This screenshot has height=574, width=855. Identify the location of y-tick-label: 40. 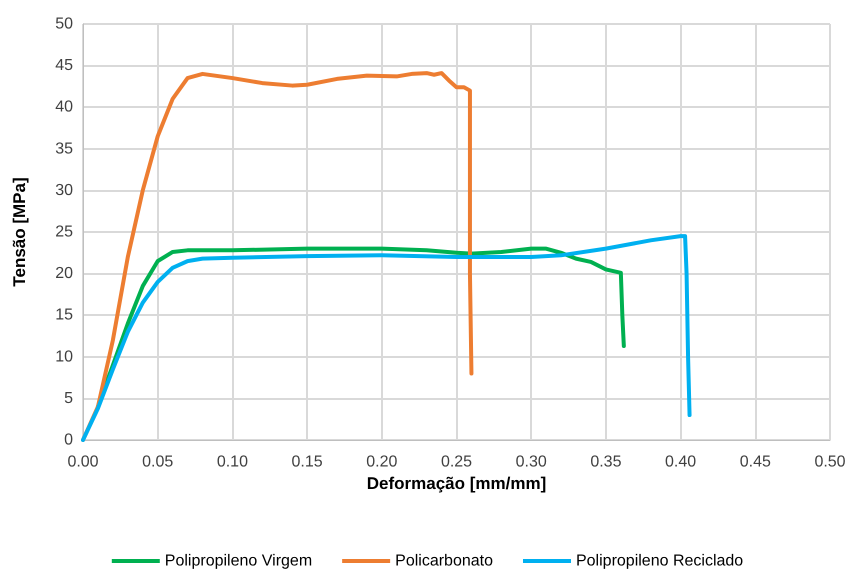
(64, 107).